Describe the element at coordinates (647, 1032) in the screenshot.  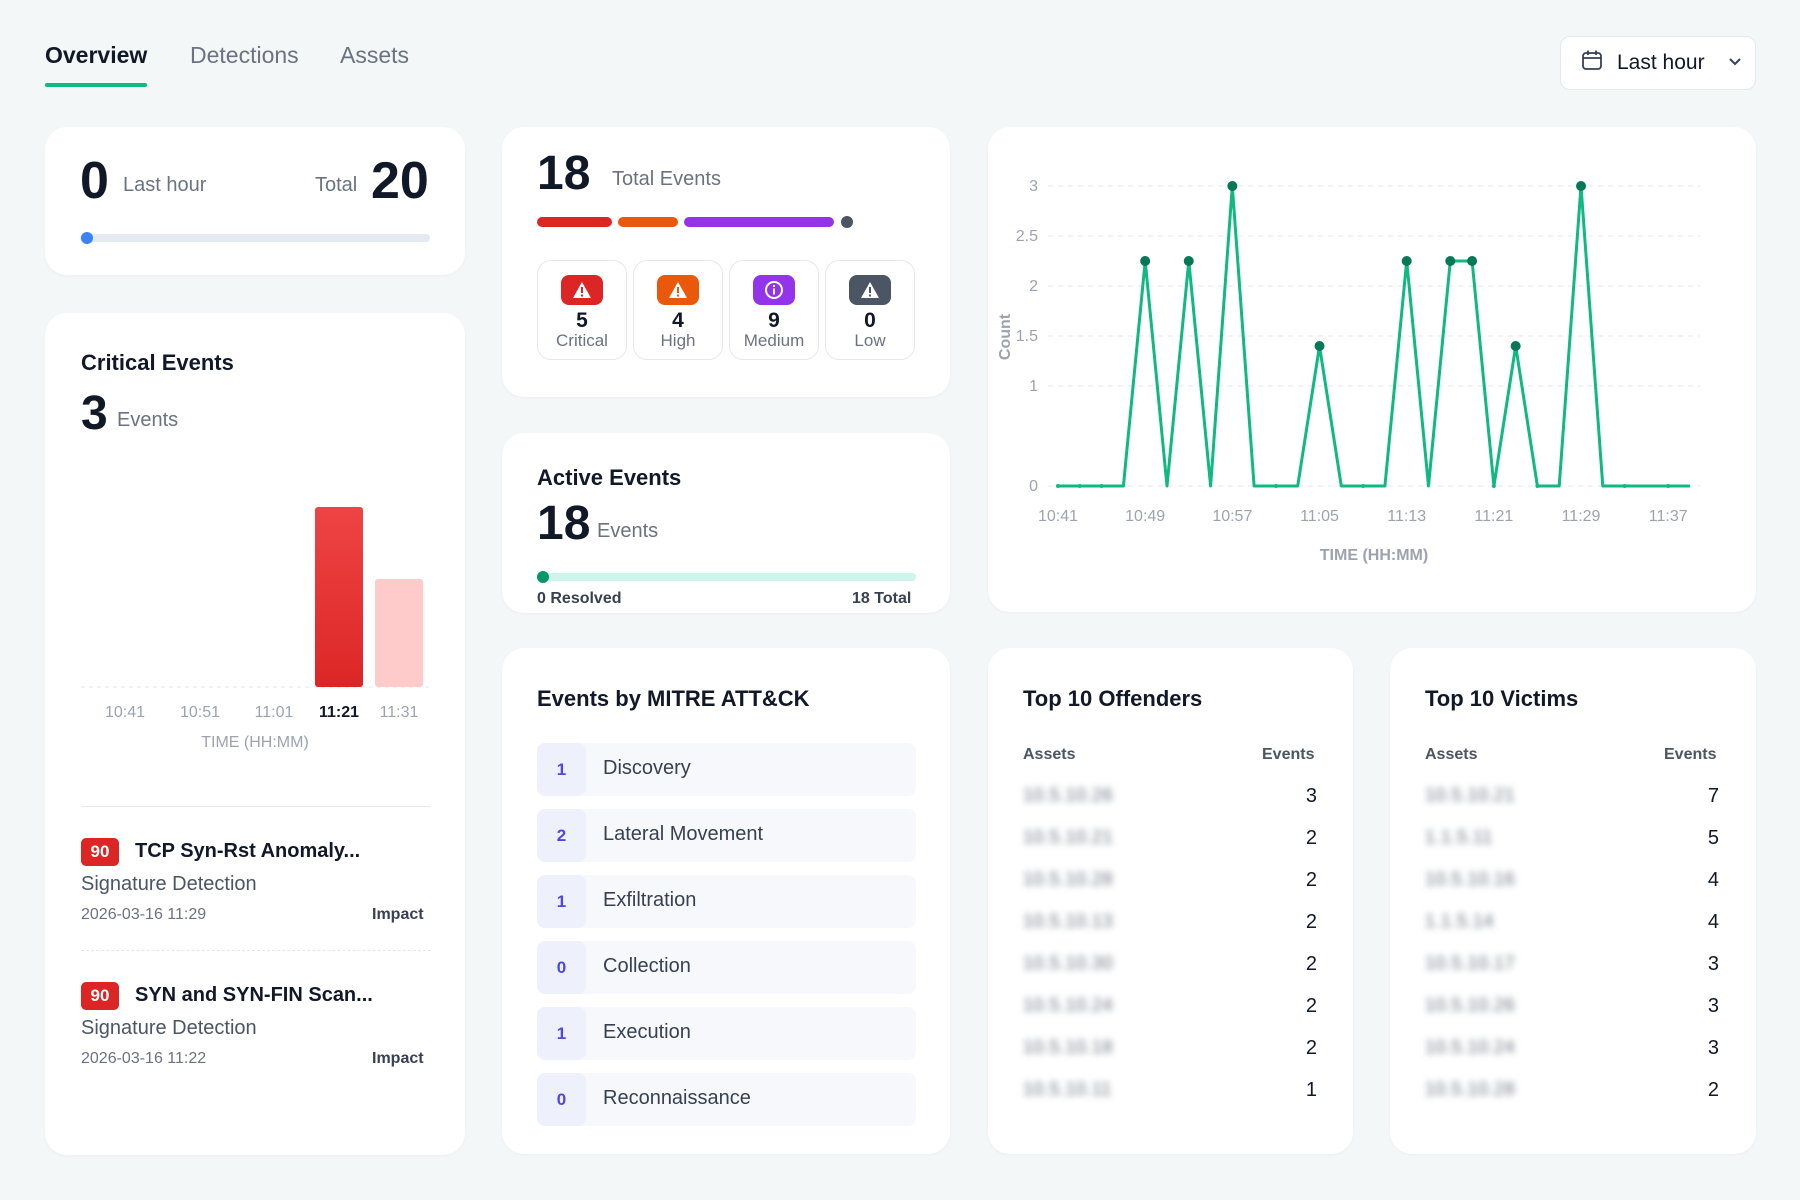
I see `mitre-tactic-label: Execution` at that location.